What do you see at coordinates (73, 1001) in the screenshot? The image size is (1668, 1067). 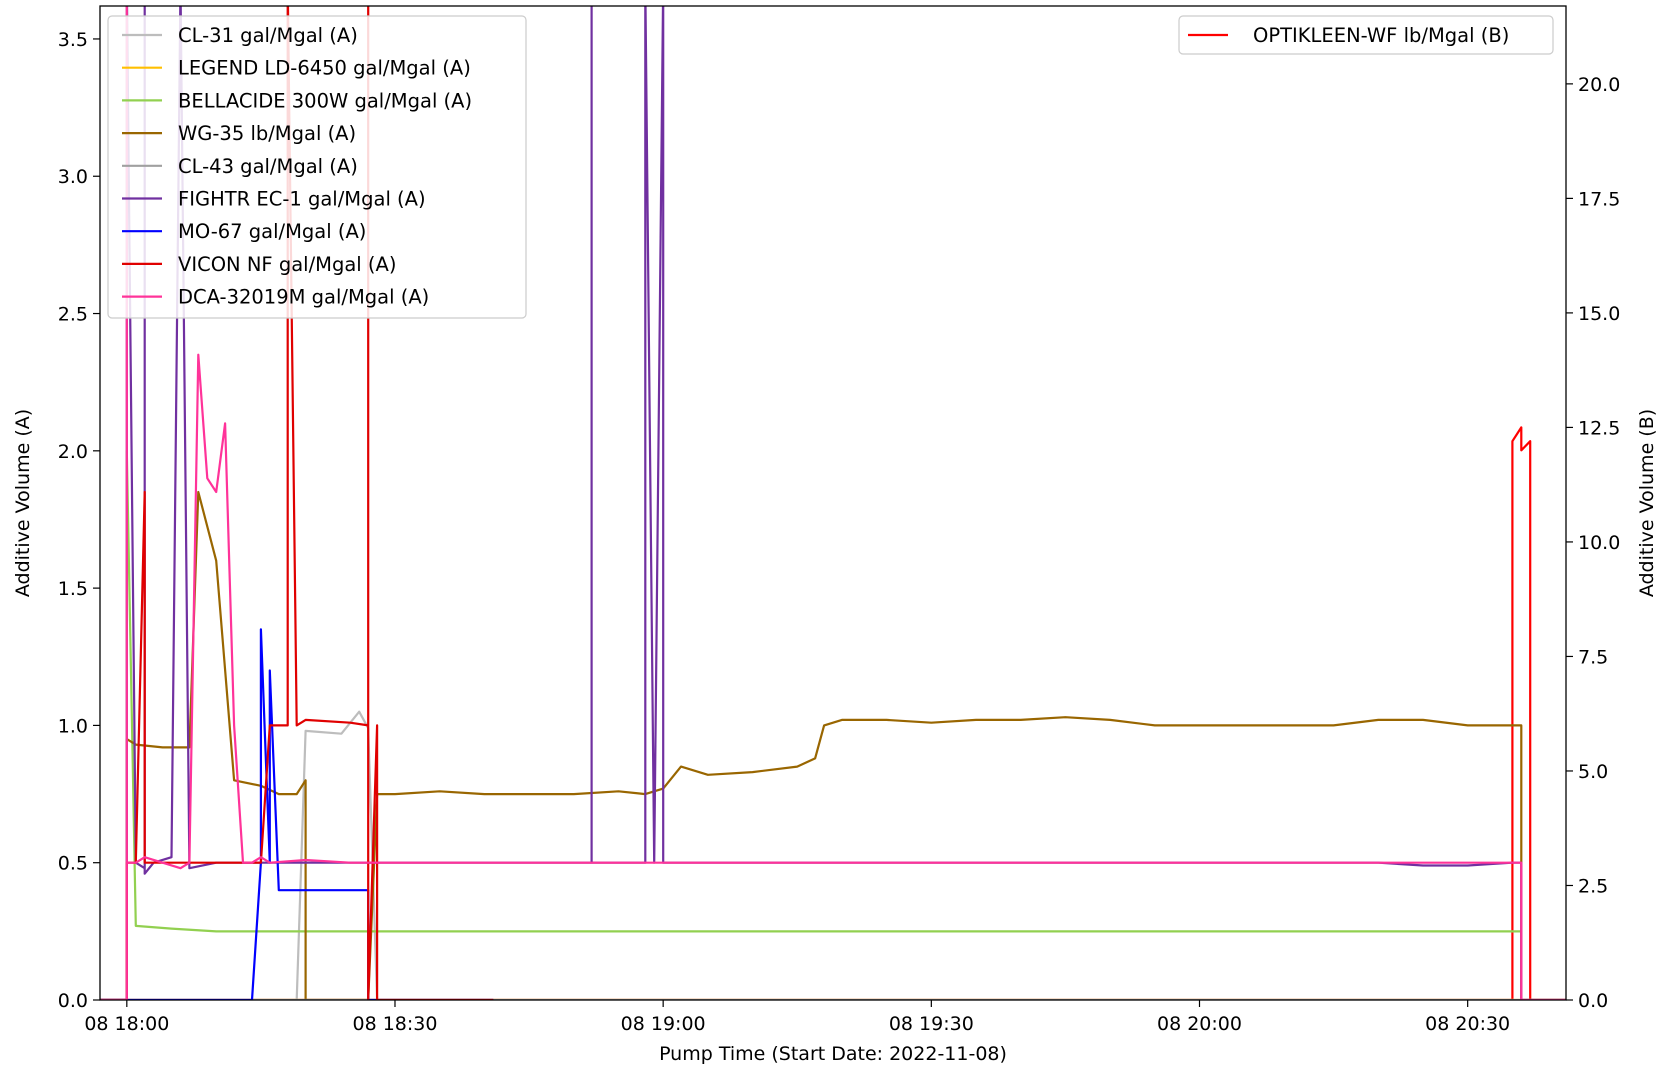 I see `y-left-tick-label: 0.0` at bounding box center [73, 1001].